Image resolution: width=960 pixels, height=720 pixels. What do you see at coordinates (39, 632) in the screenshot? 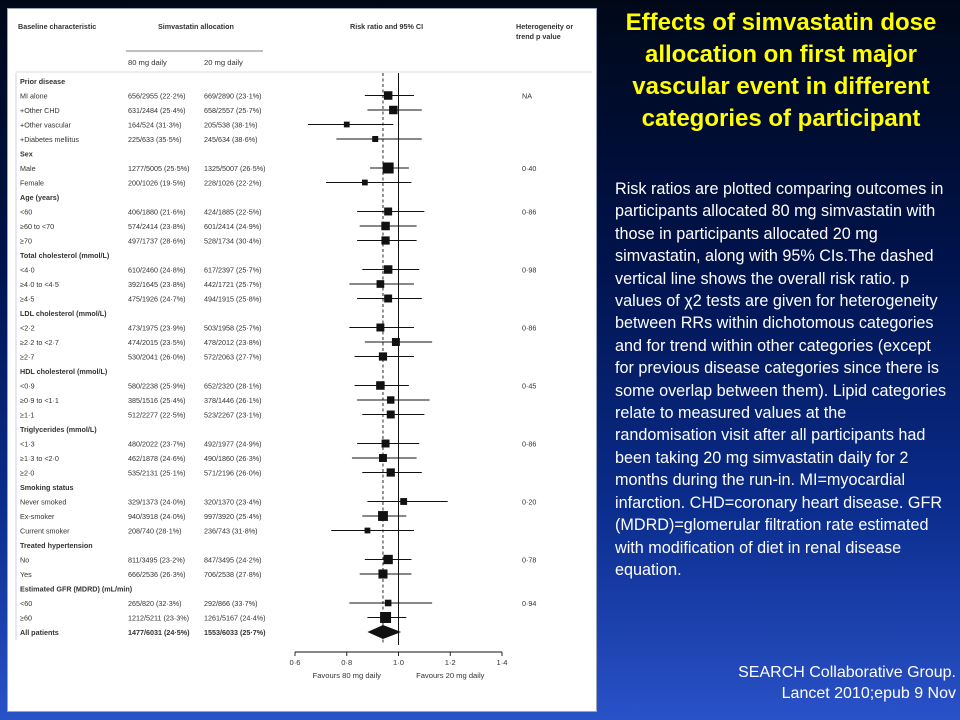
I see `total-label: All patients` at bounding box center [39, 632].